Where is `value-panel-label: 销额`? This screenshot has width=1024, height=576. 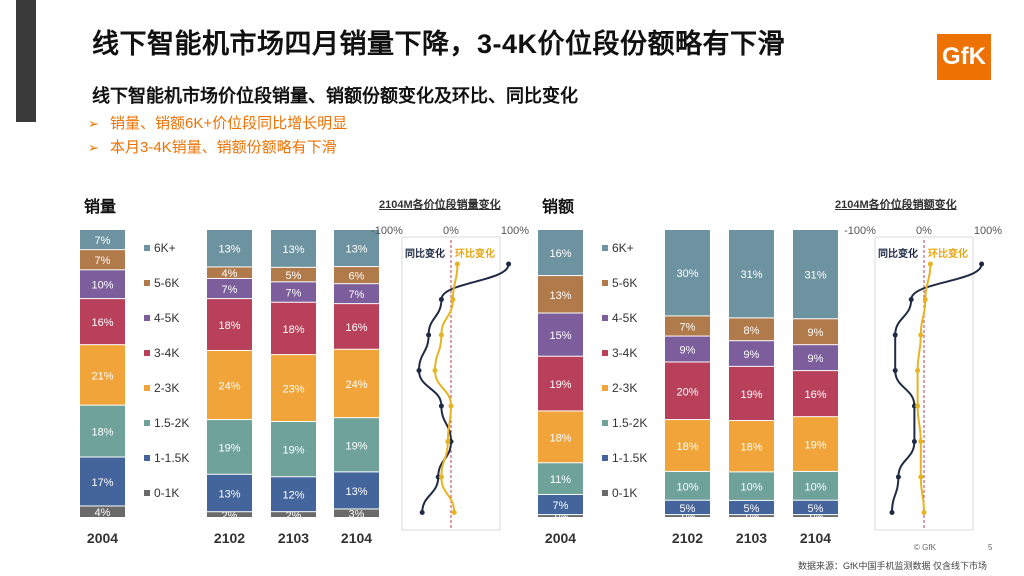 value-panel-label: 销额 is located at coordinates (558, 207).